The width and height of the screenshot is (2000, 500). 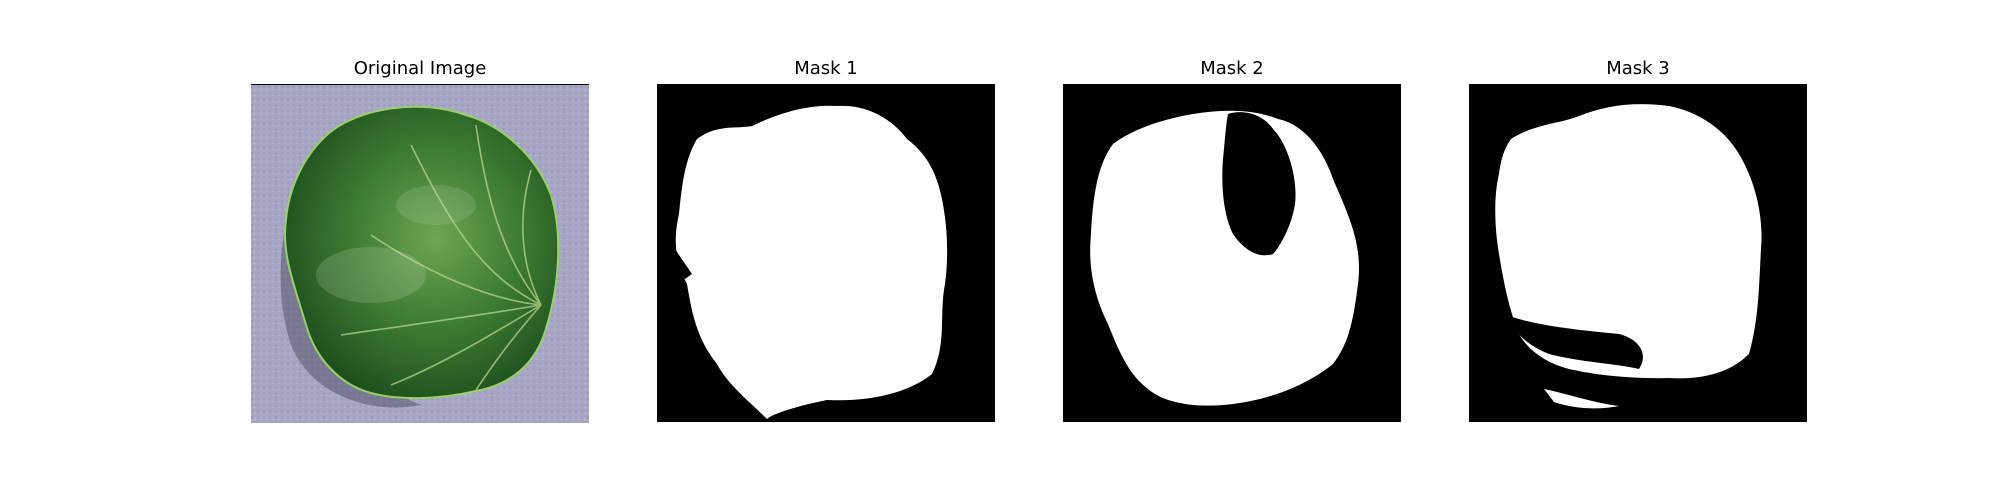 I want to click on leaf-photo, so click(x=420, y=254).